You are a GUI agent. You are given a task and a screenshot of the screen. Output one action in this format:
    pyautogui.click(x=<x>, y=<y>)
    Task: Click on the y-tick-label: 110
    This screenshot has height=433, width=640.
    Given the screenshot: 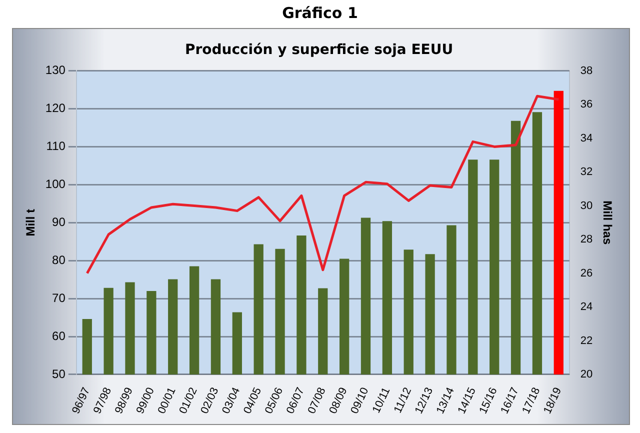 What is the action you would take?
    pyautogui.click(x=56, y=146)
    